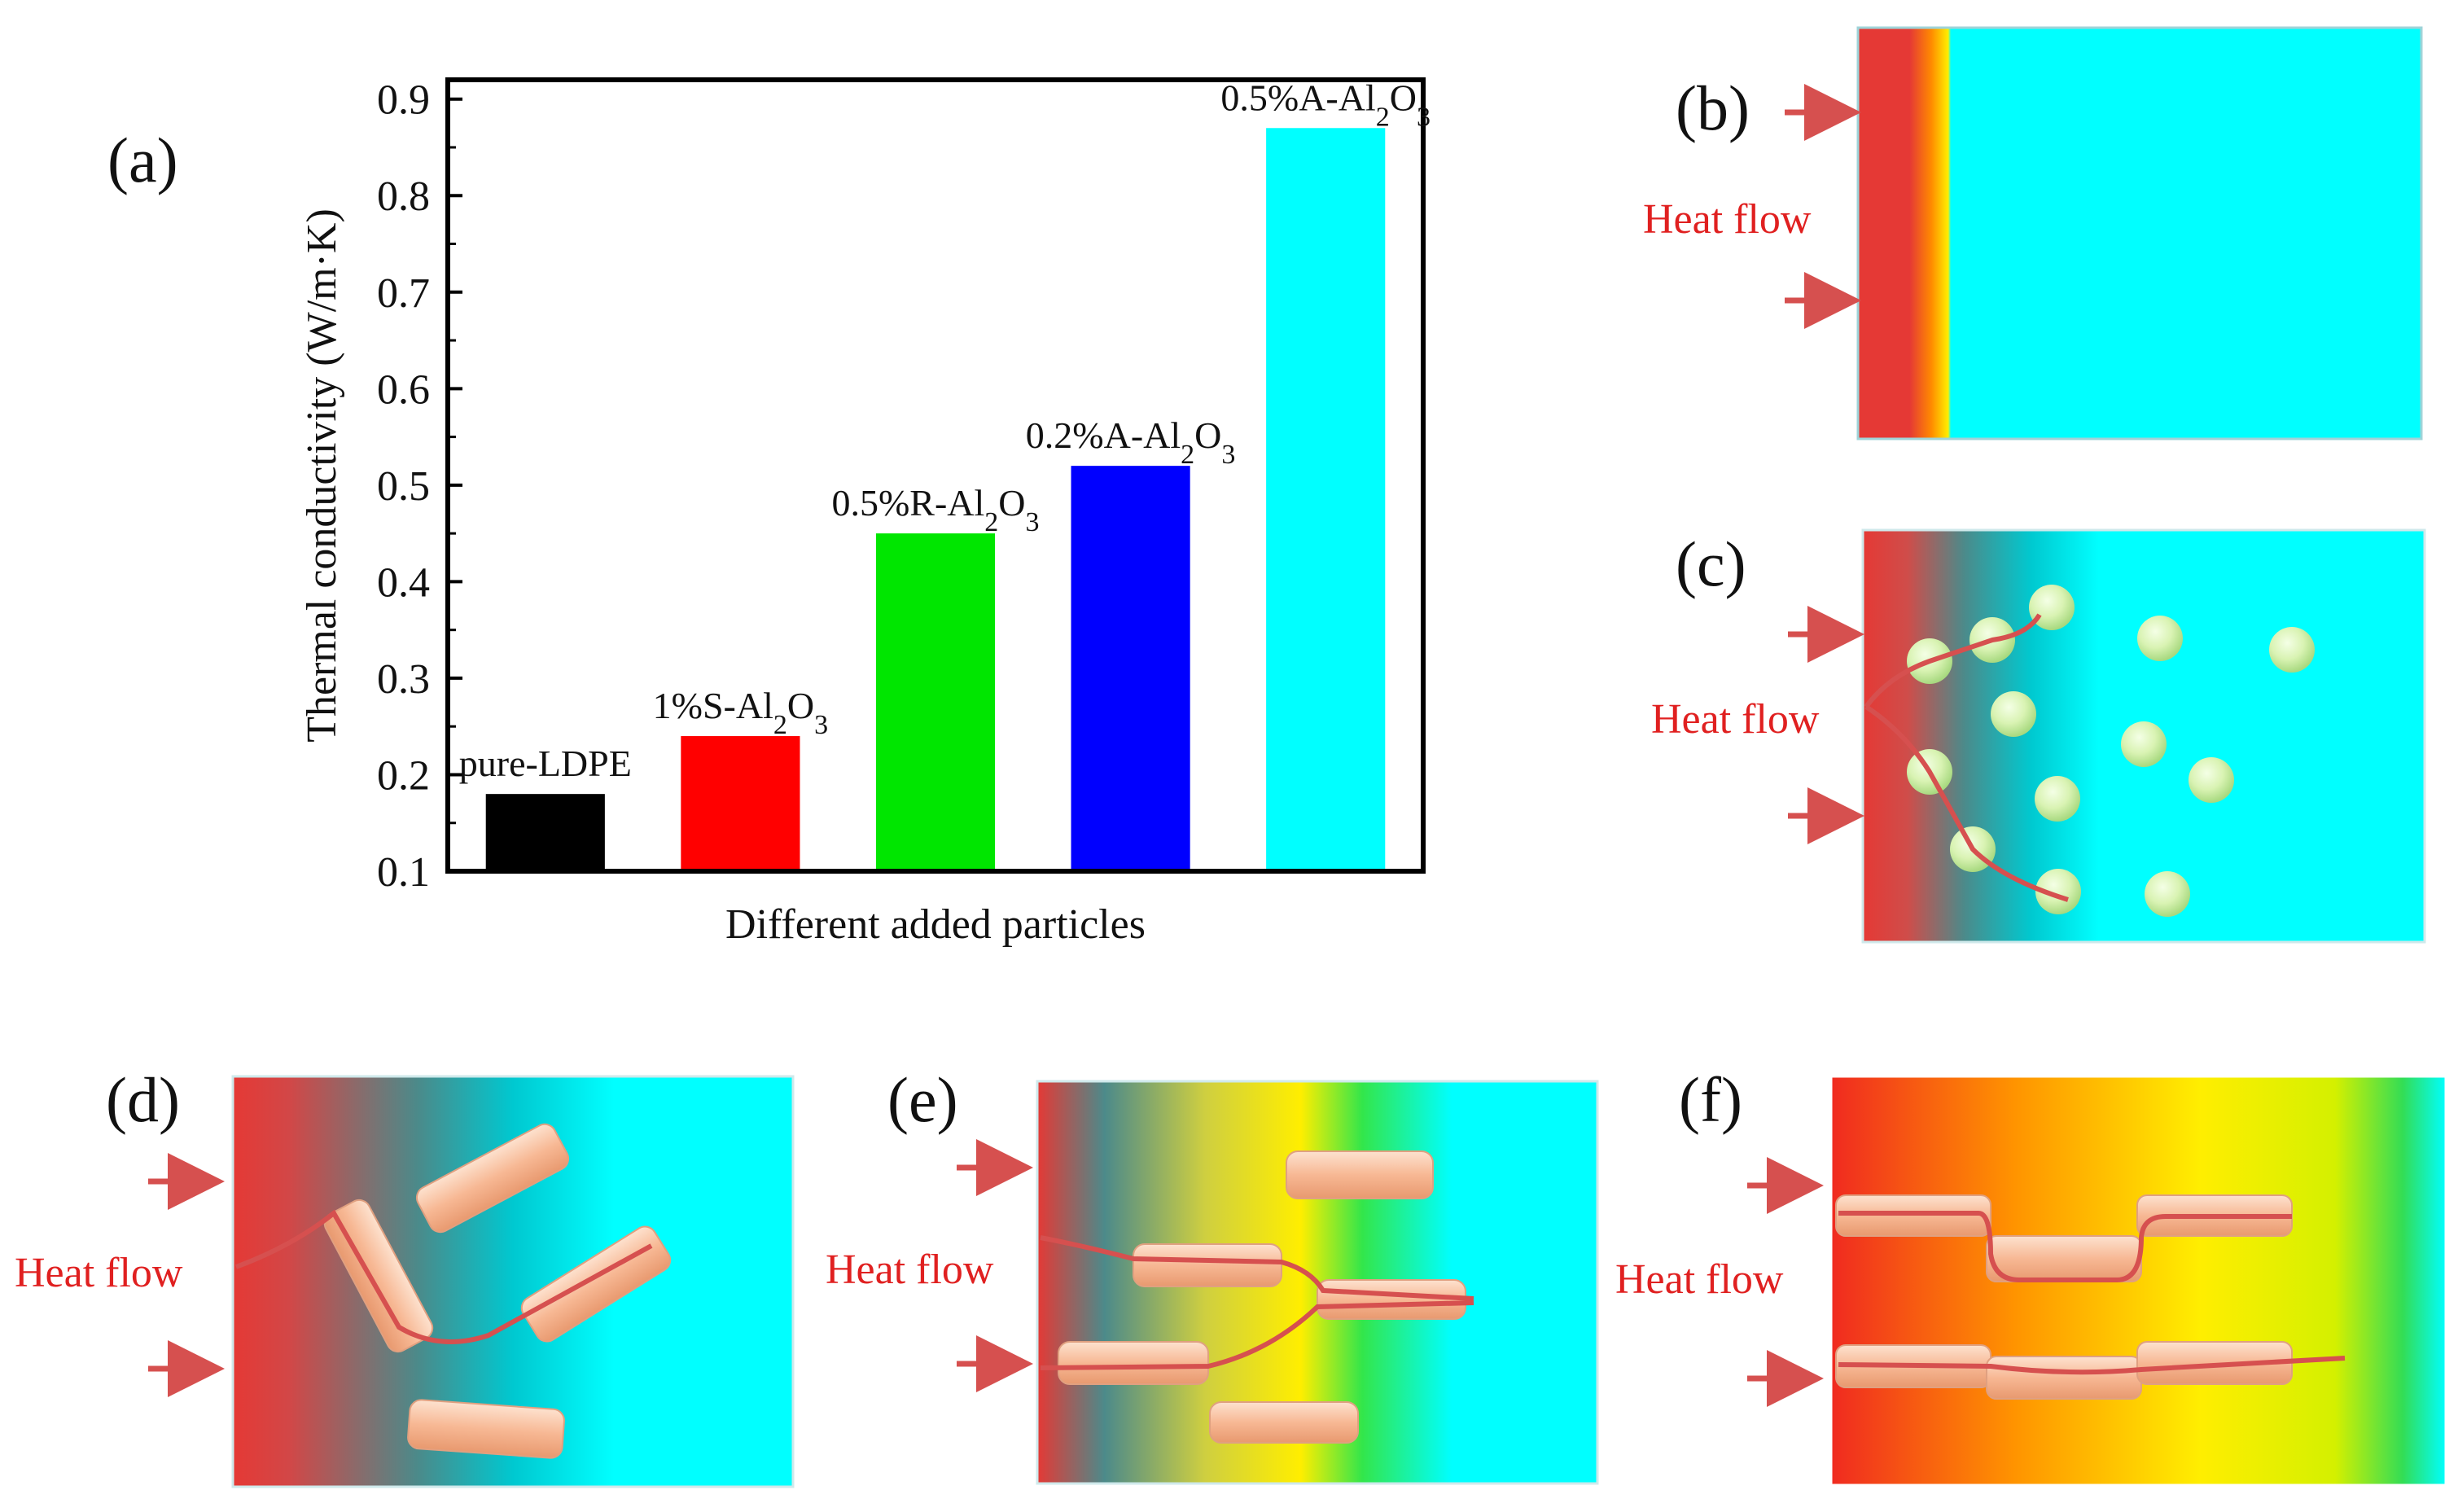  I want to click on heat-flow-label-f: Heat flow, so click(1700, 1279).